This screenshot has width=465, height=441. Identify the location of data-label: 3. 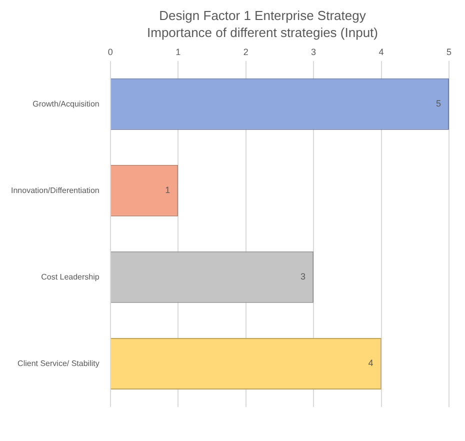
(303, 277).